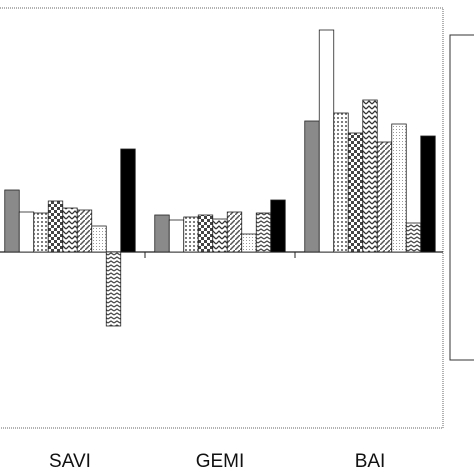 This screenshot has width=474, height=474. Describe the element at coordinates (70, 461) in the screenshot. I see `x-tick-label: SAVI` at that location.